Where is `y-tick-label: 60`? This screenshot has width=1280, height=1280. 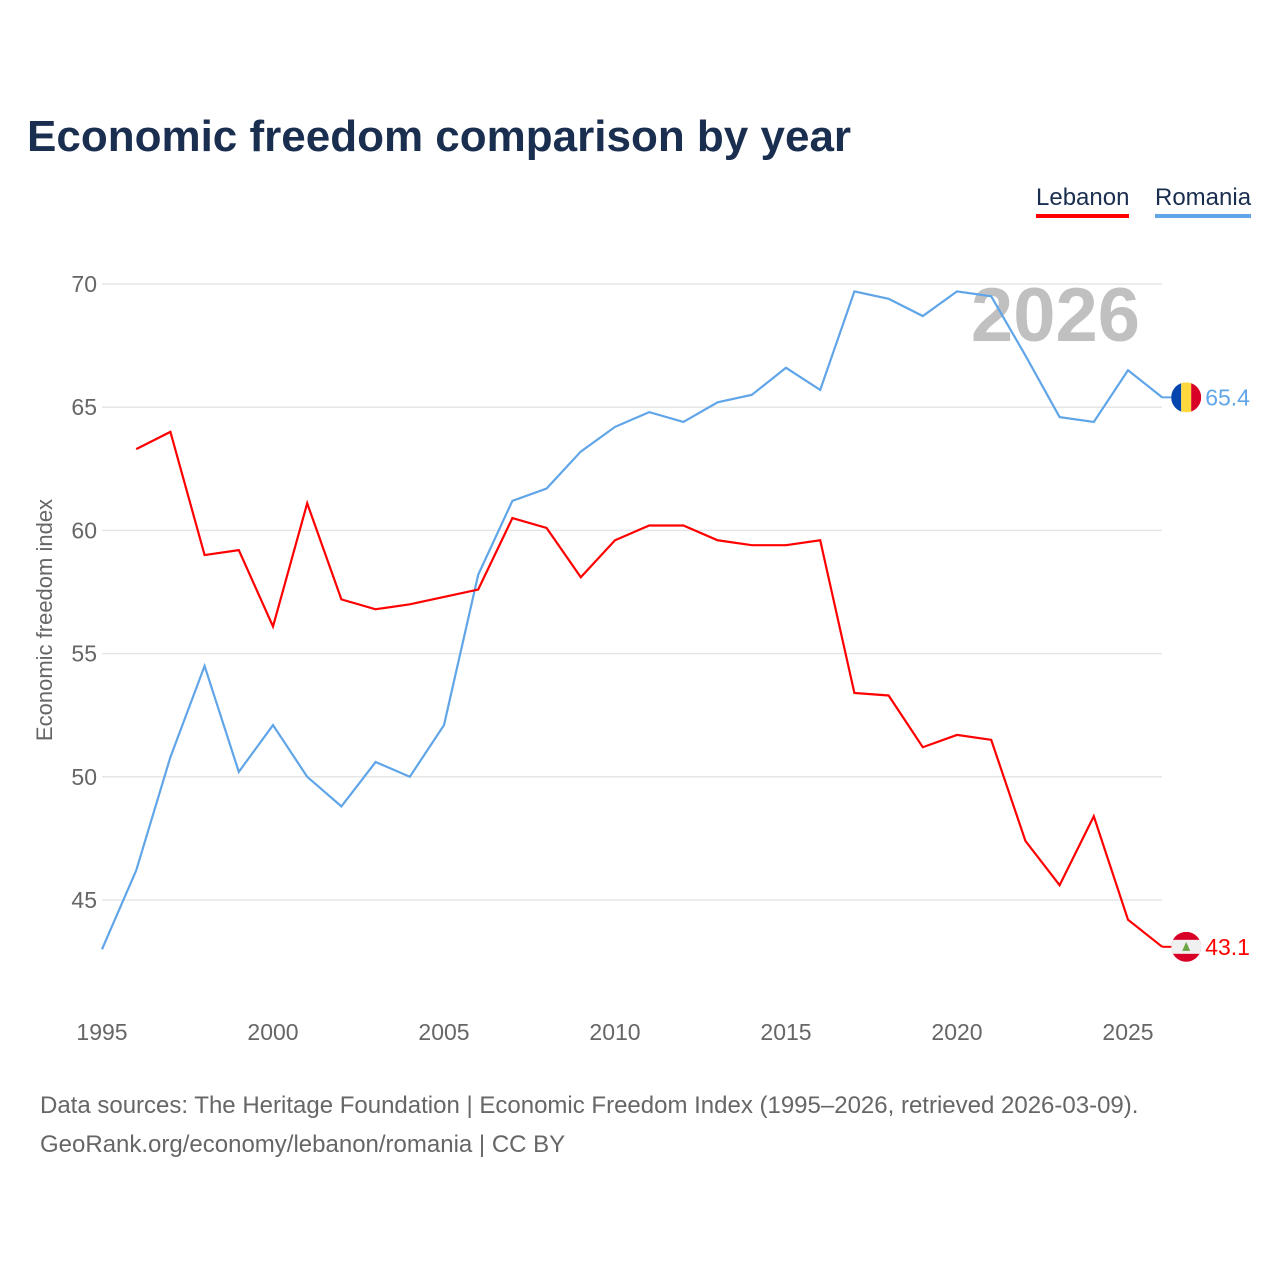
y-tick-label: 60 is located at coordinates (84, 530).